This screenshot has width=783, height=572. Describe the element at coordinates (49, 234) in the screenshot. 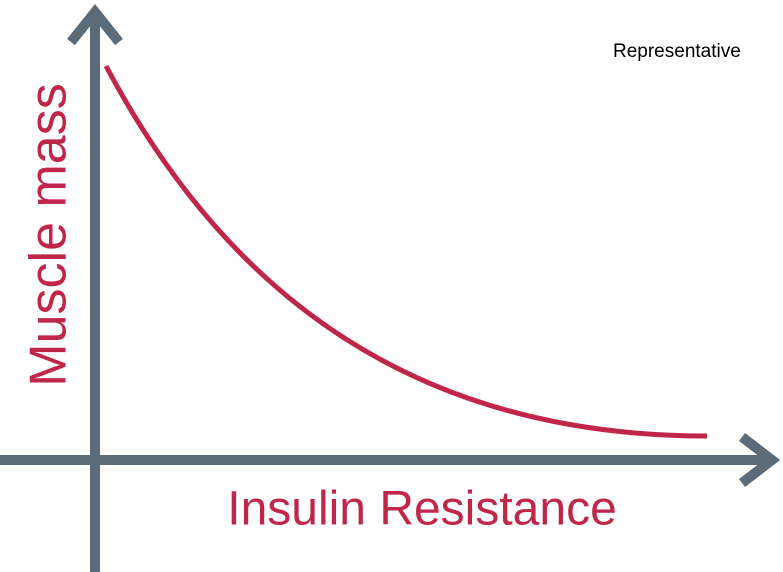

I see `y-axis-label: Muscle mass` at that location.